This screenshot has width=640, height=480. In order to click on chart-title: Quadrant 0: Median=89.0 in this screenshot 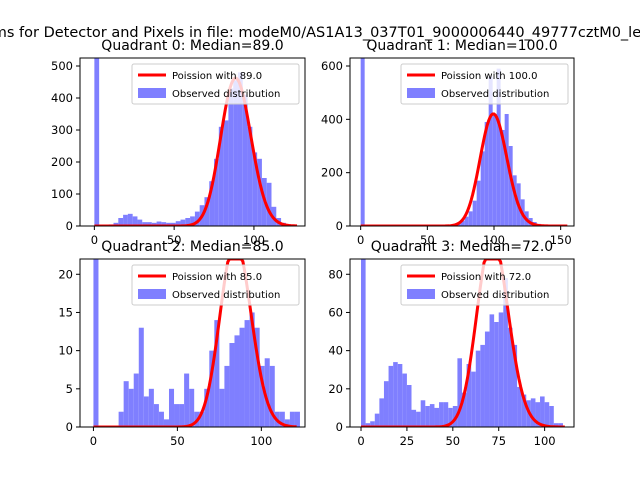, I will do `click(192, 46)`.